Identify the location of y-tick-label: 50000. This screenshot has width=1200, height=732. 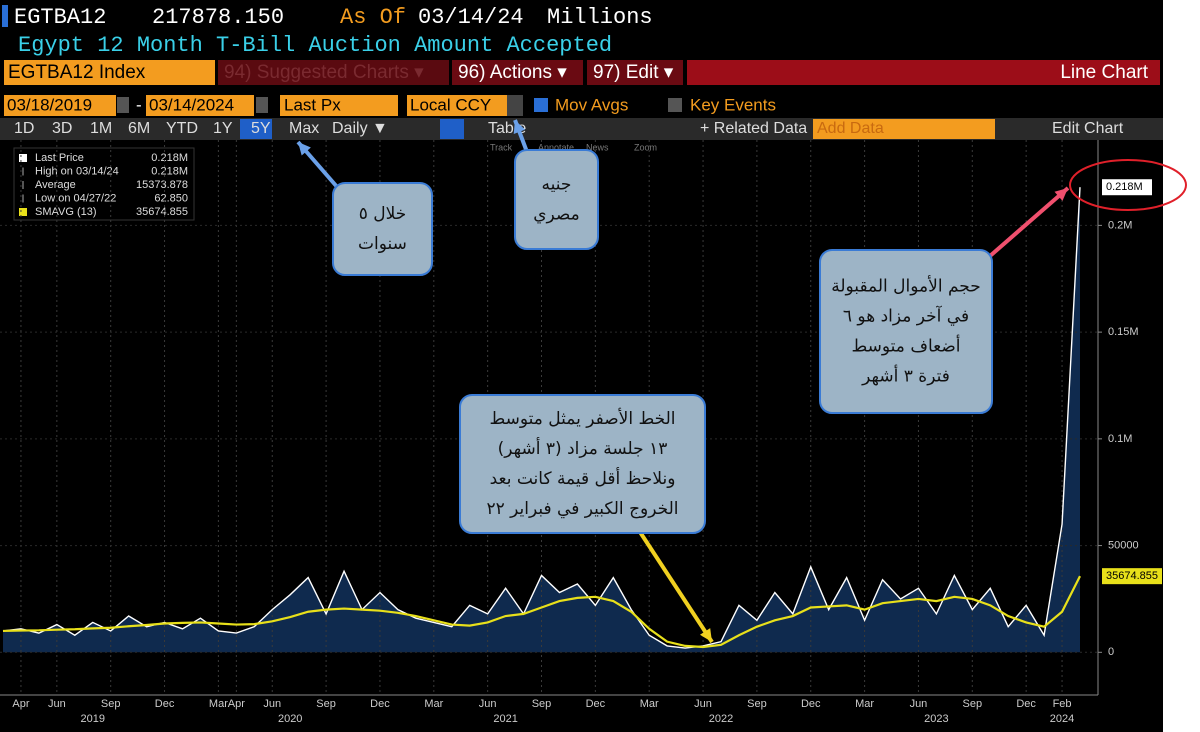
(1123, 545).